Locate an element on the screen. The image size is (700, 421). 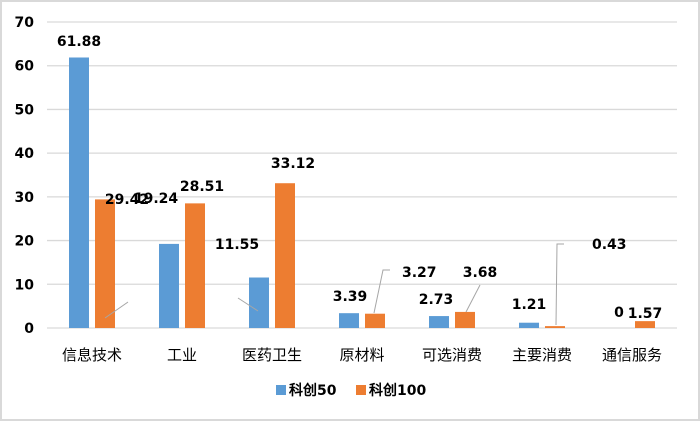
y-tick-label: 20 is located at coordinates (25, 242).